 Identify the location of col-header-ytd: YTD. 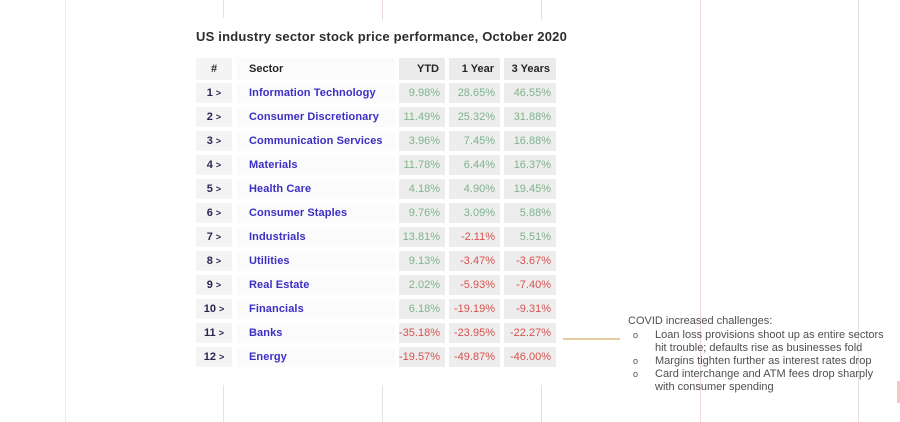
(422, 69).